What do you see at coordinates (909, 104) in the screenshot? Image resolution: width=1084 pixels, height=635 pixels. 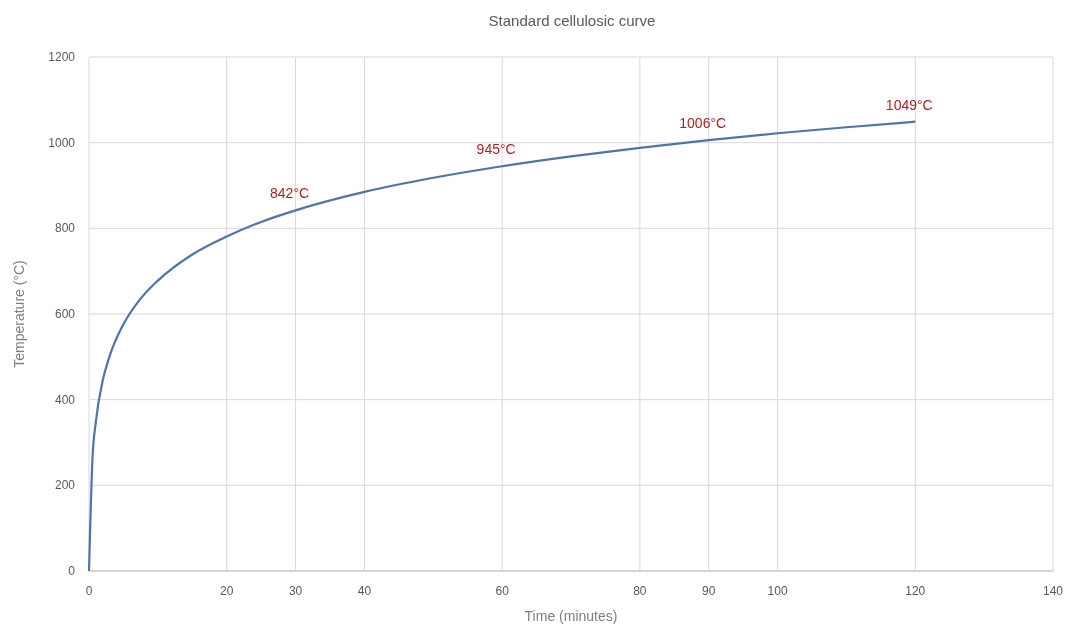 I see `data-label: 1049°C` at bounding box center [909, 104].